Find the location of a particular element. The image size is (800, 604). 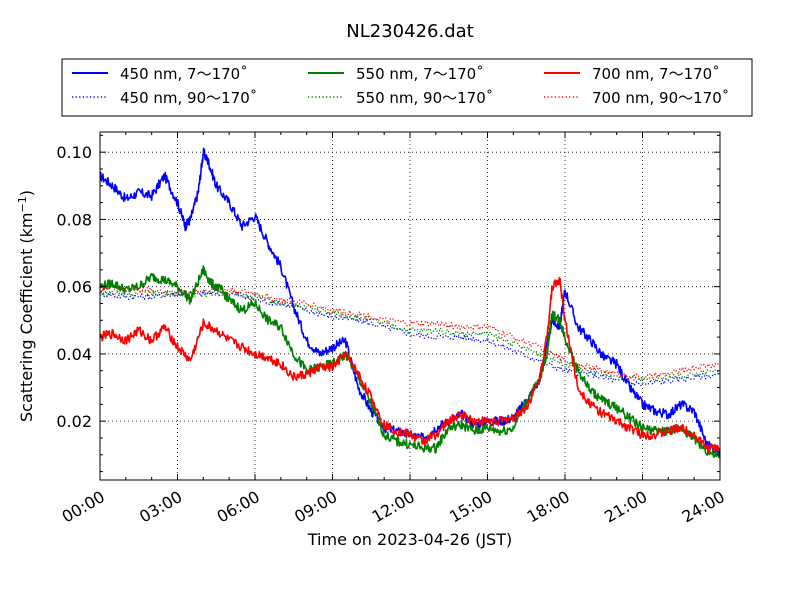

y-tick-label: 0.02 is located at coordinates (74, 421).